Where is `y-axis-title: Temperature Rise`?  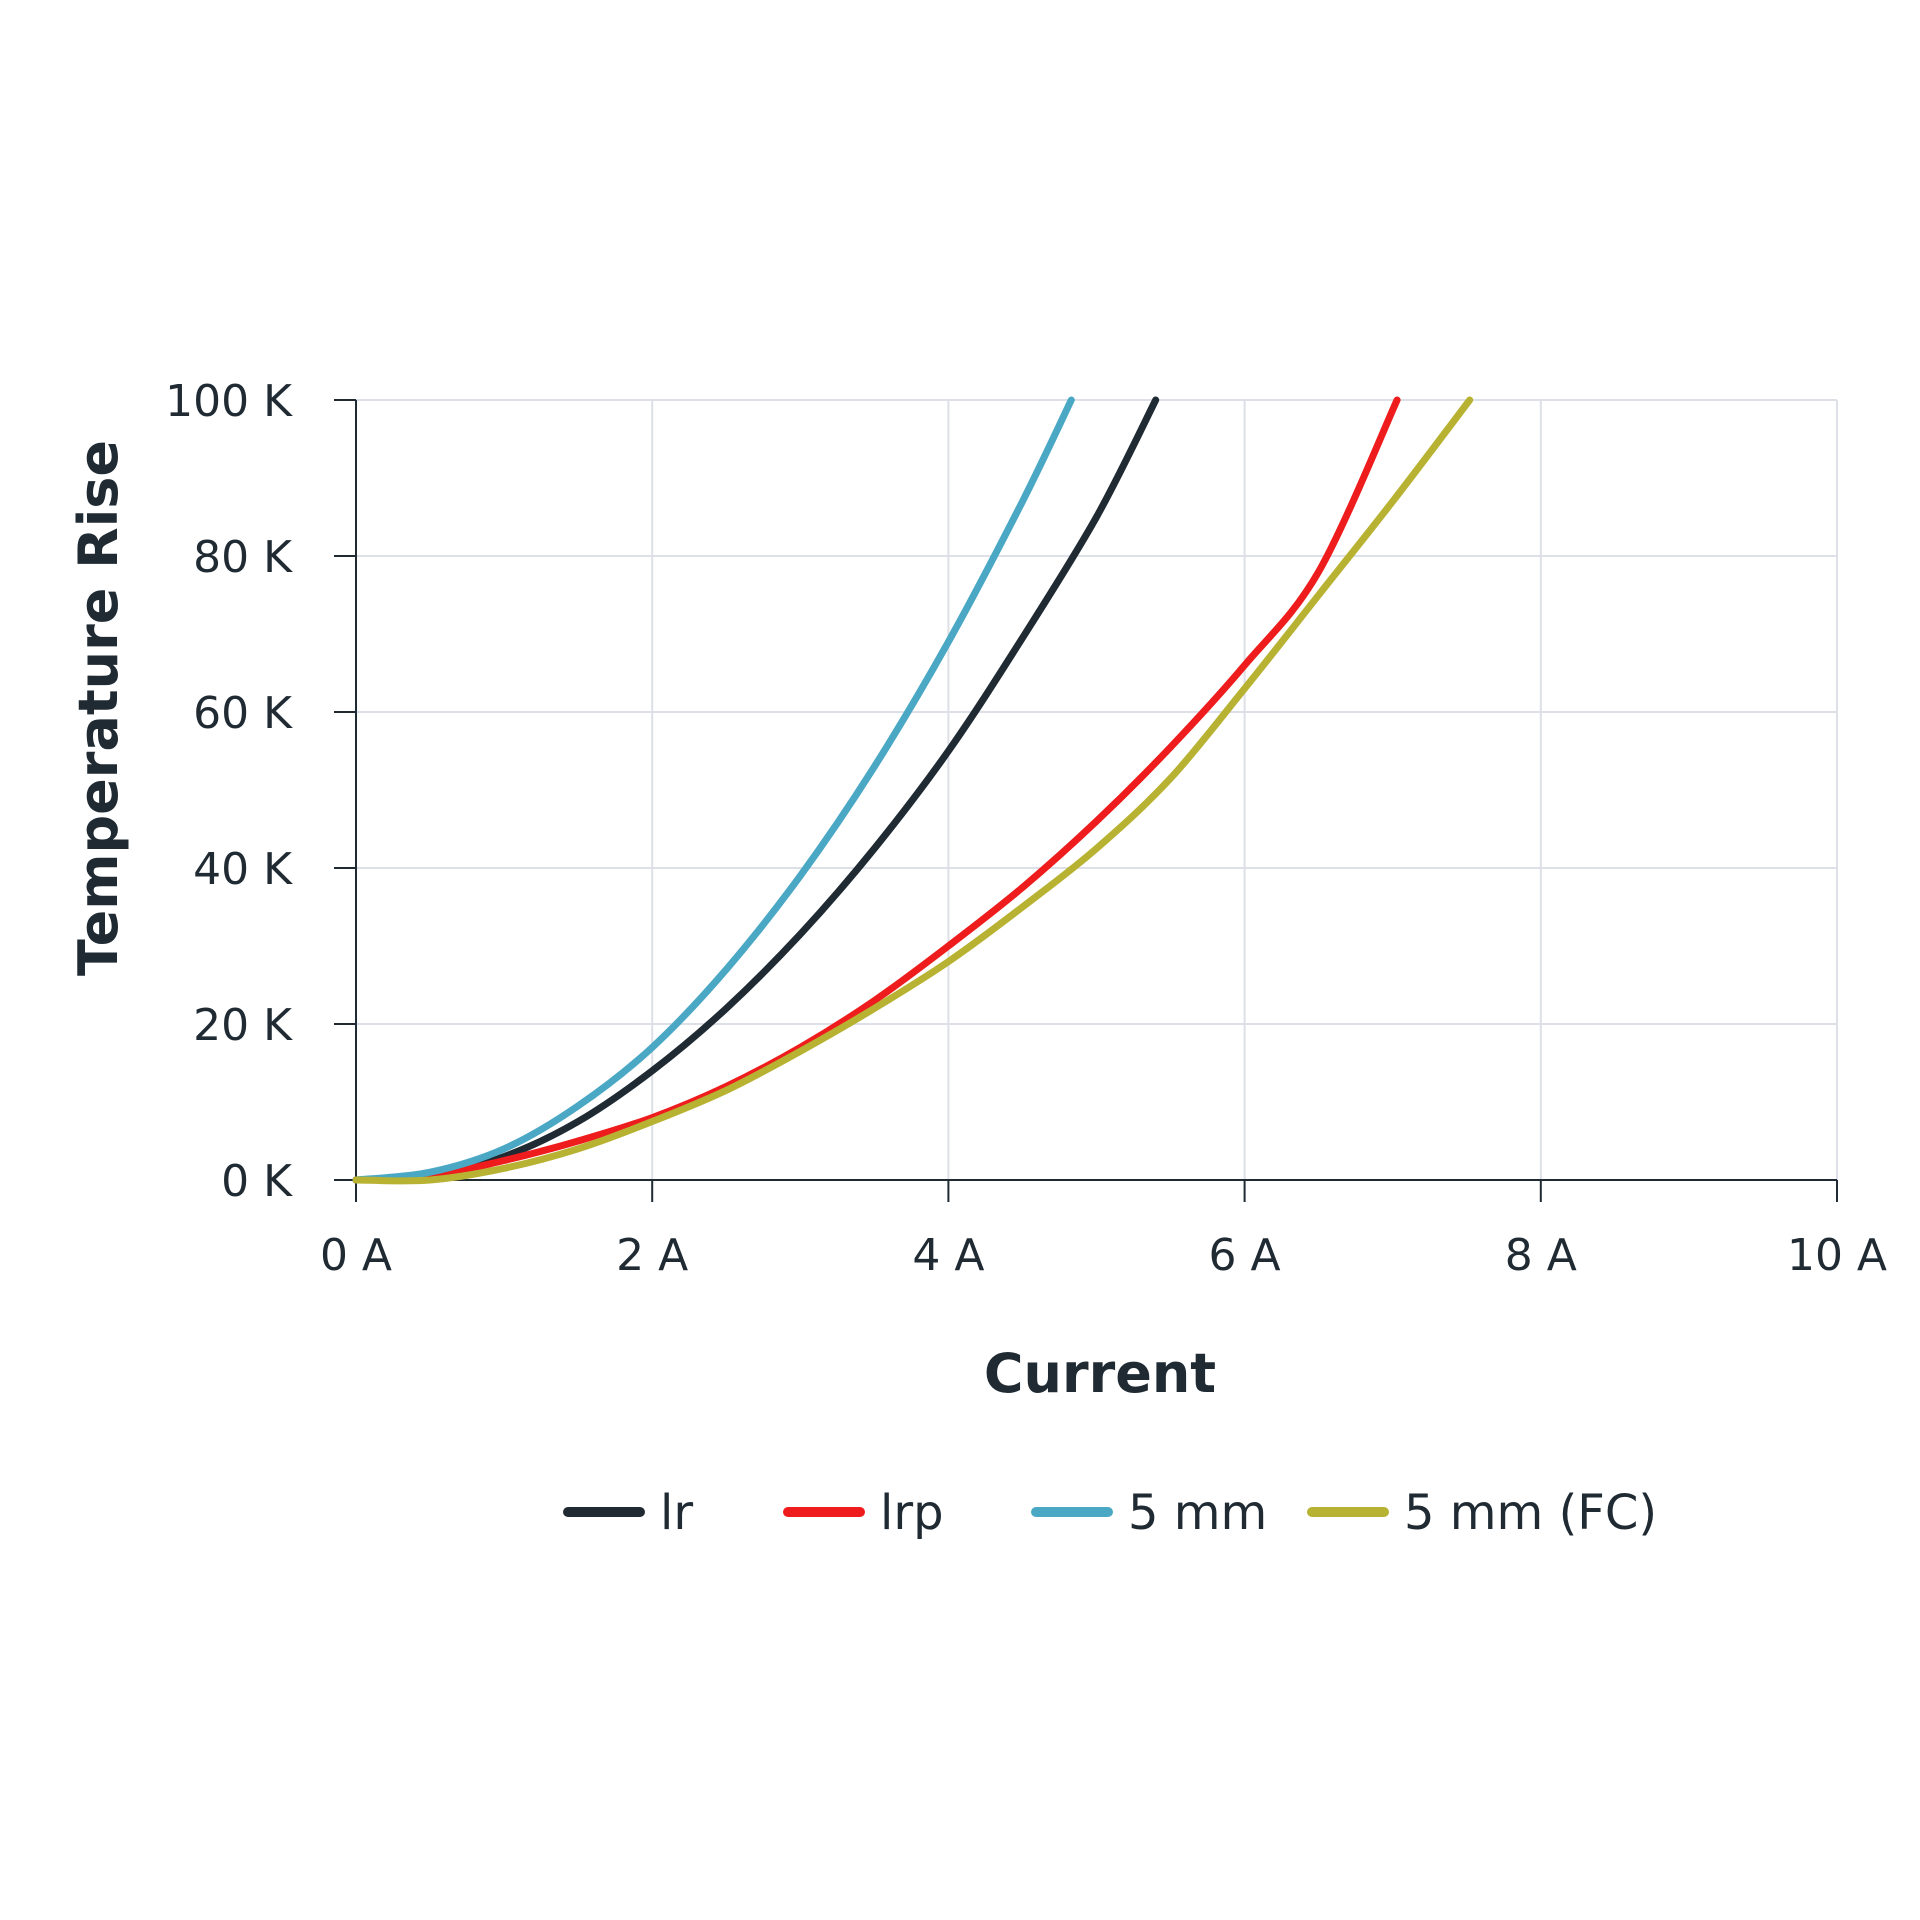
y-axis-title: Temperature Rise is located at coordinates (98, 708).